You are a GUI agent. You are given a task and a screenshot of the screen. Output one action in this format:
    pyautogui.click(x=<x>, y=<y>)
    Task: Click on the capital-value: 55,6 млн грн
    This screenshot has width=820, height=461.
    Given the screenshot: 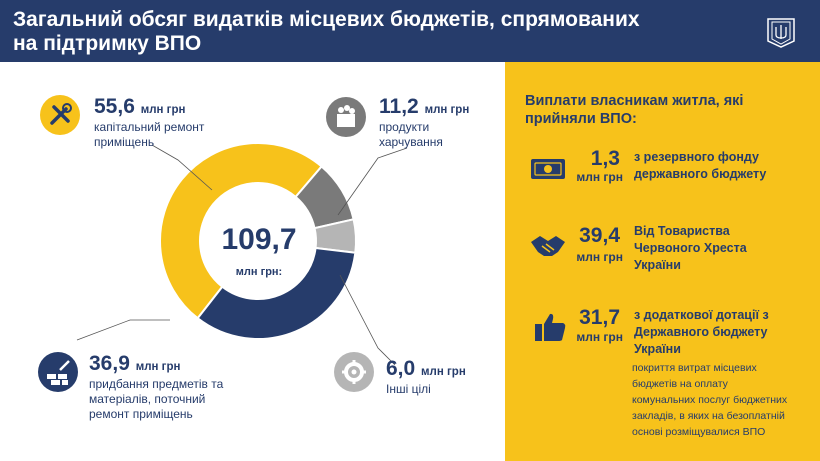 What is the action you would take?
    pyautogui.click(x=139, y=107)
    